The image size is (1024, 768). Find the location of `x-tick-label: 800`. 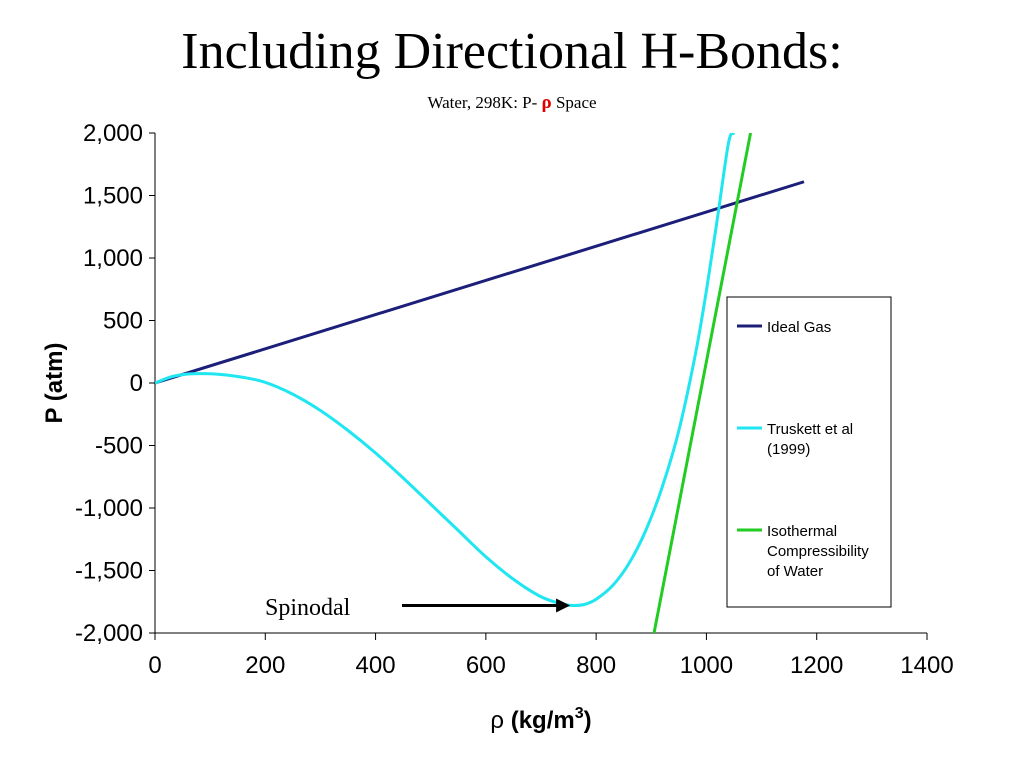

x-tick-label: 800 is located at coordinates (596, 665).